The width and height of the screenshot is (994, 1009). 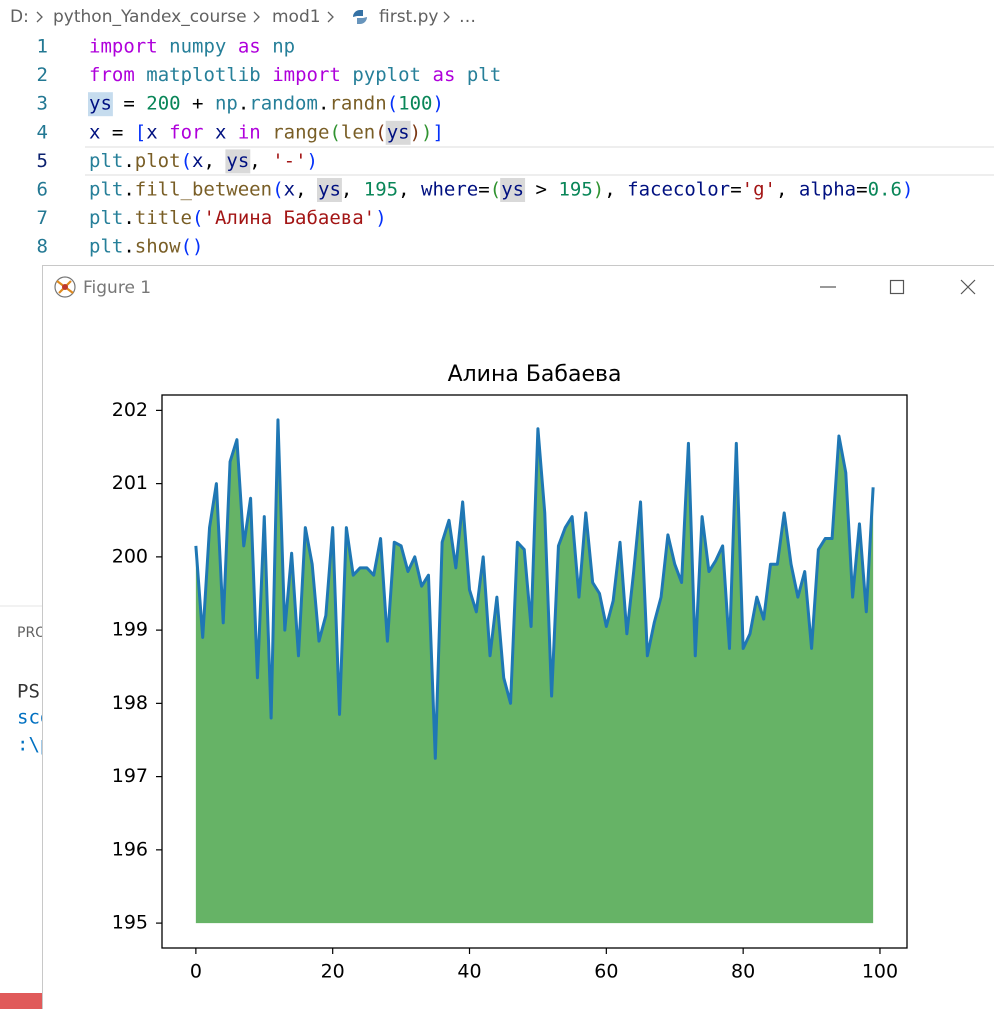 I want to click on code-token: plot, so click(x=158, y=161).